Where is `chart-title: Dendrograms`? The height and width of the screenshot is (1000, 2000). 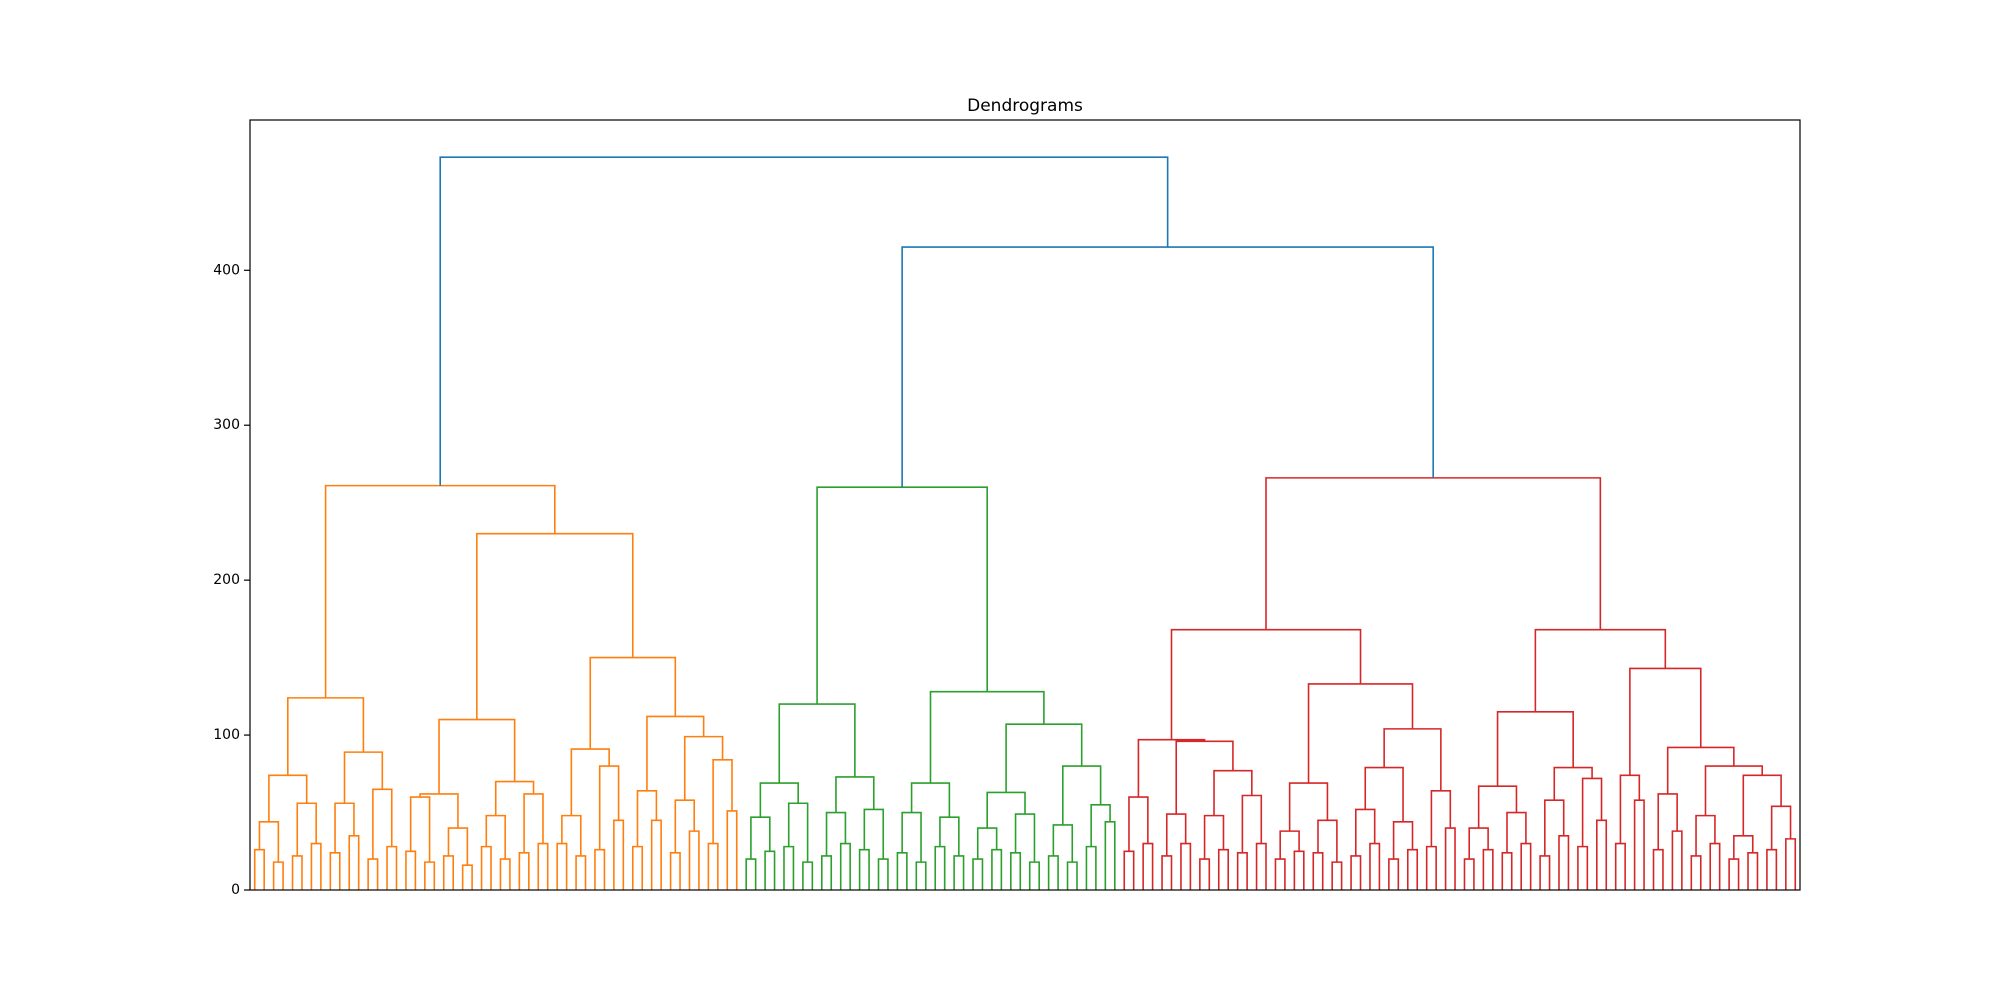
chart-title: Dendrograms is located at coordinates (1025, 106).